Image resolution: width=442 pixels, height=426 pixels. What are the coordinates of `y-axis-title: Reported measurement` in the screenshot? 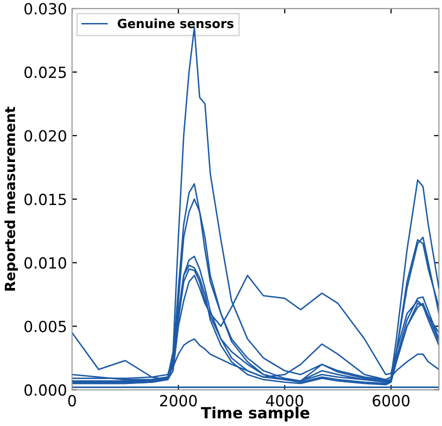 It's located at (11, 198).